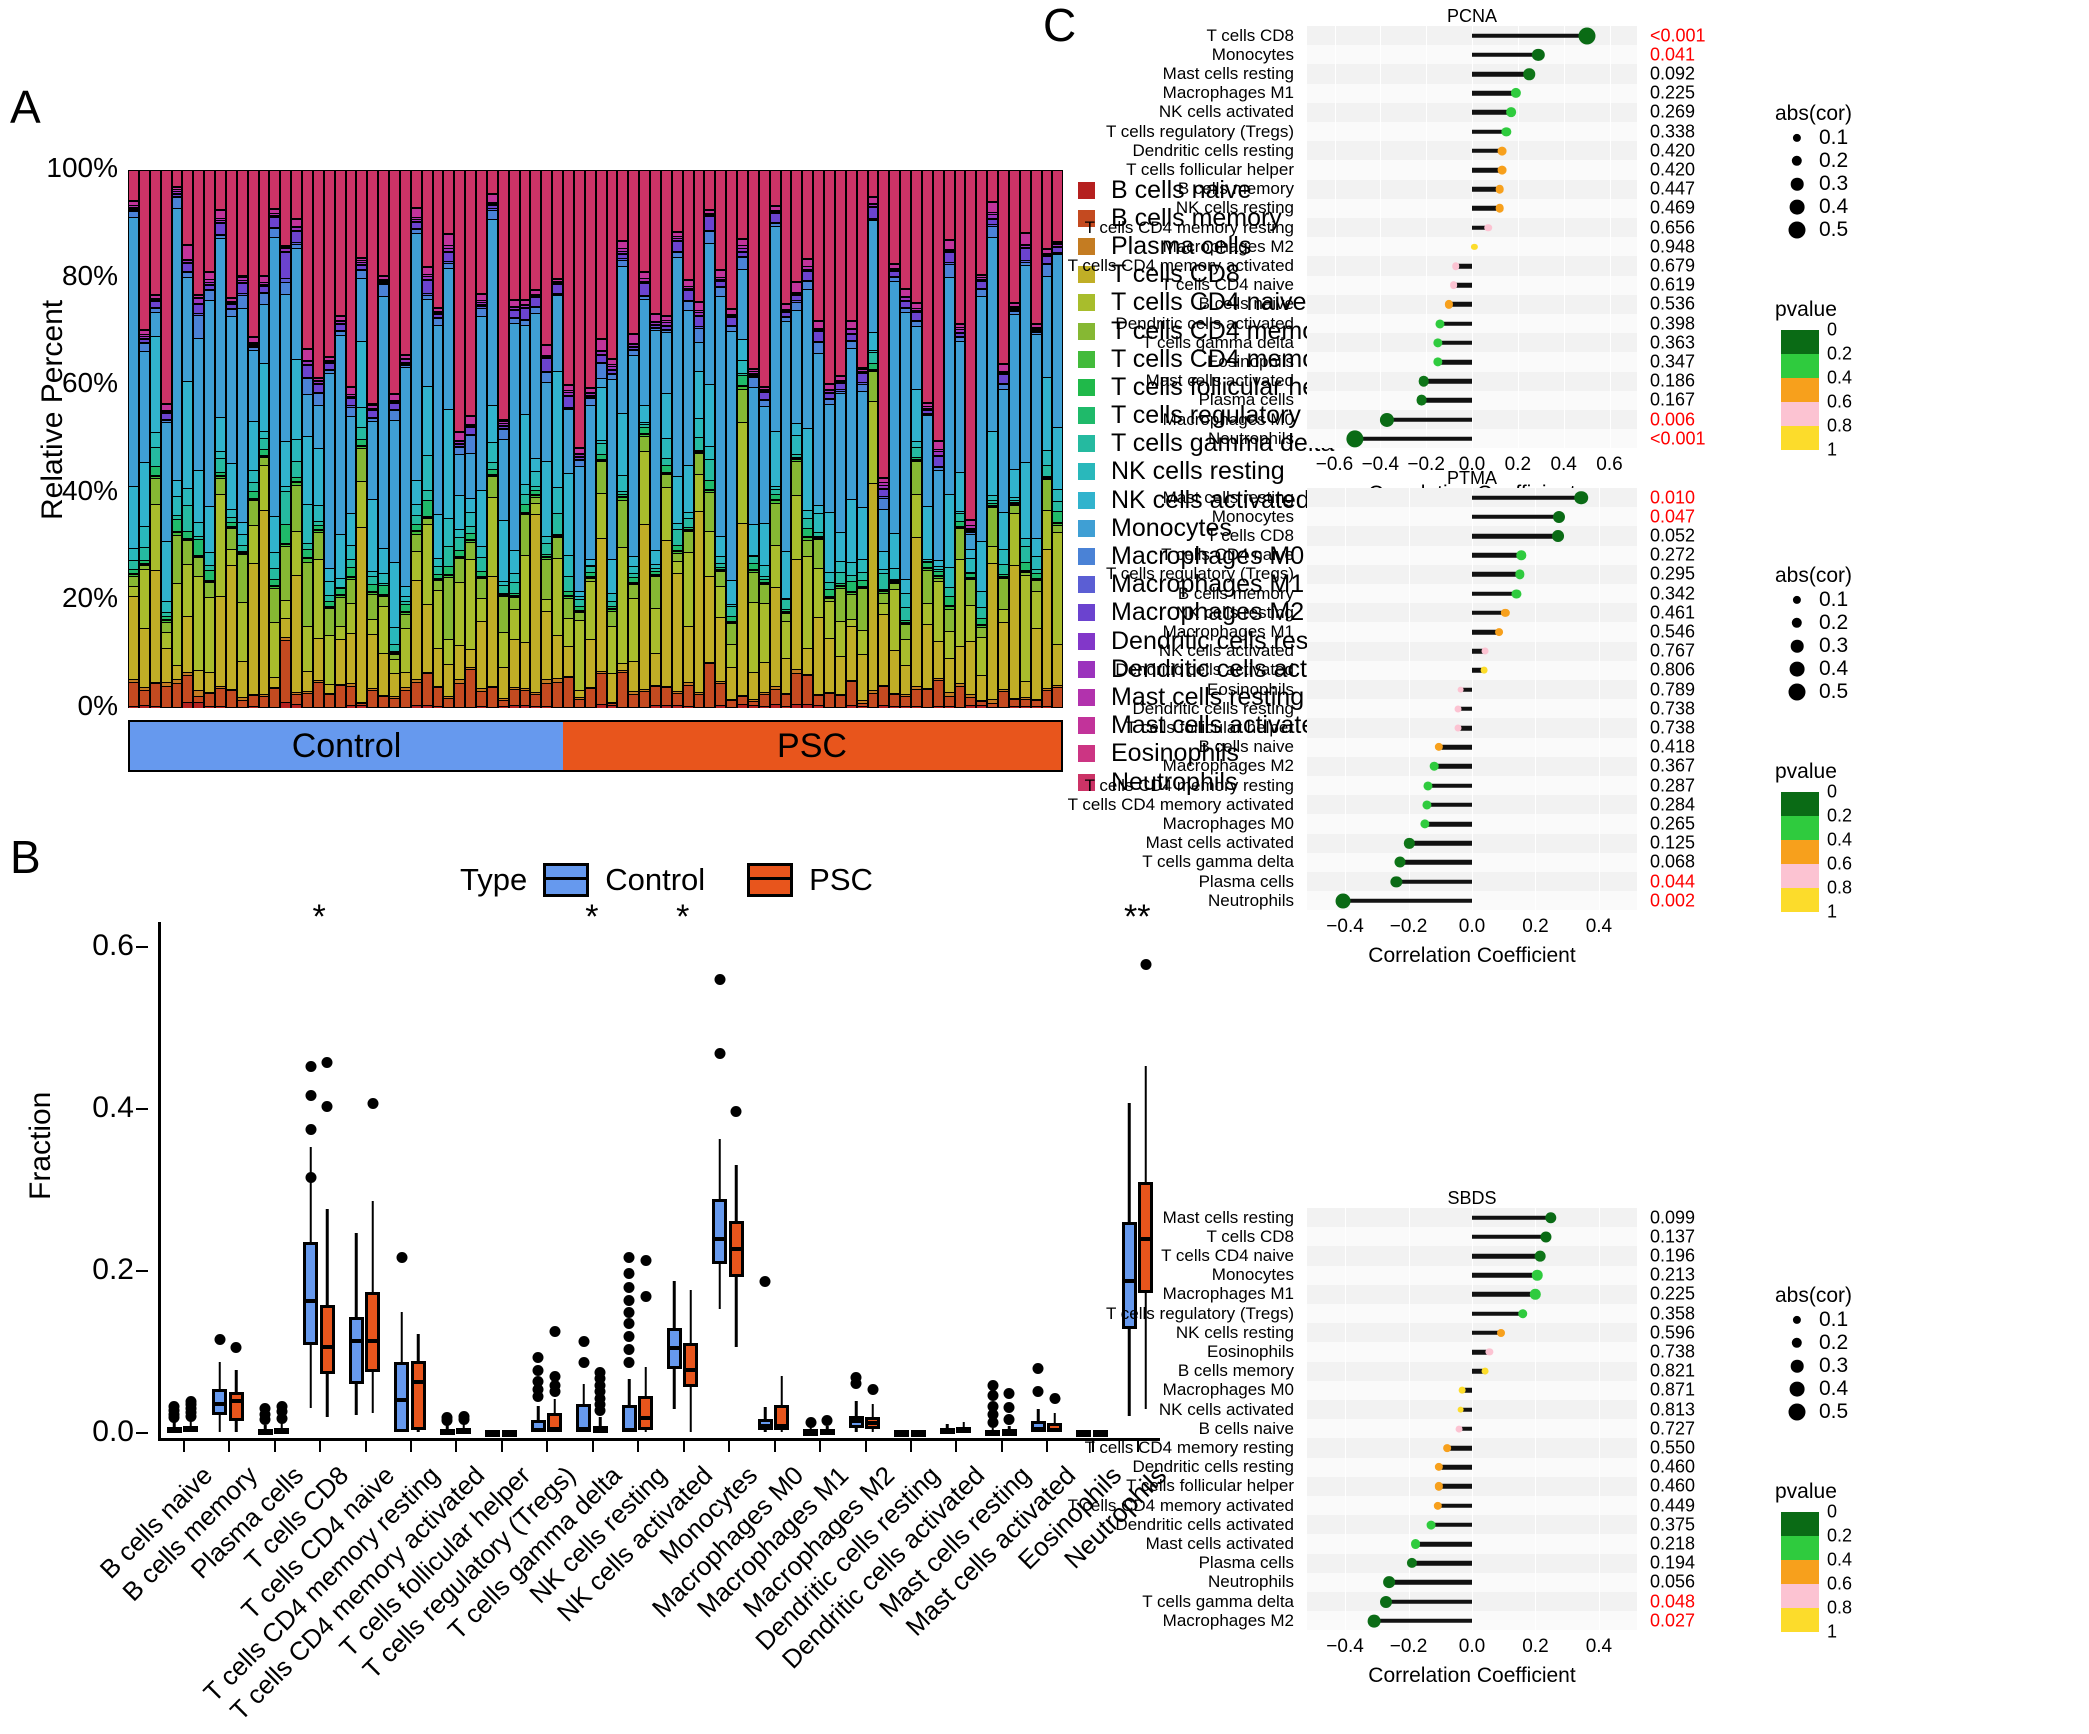  Describe the element at coordinates (592, 1446) in the screenshot. I see `panel-b-x-tickmark` at that location.